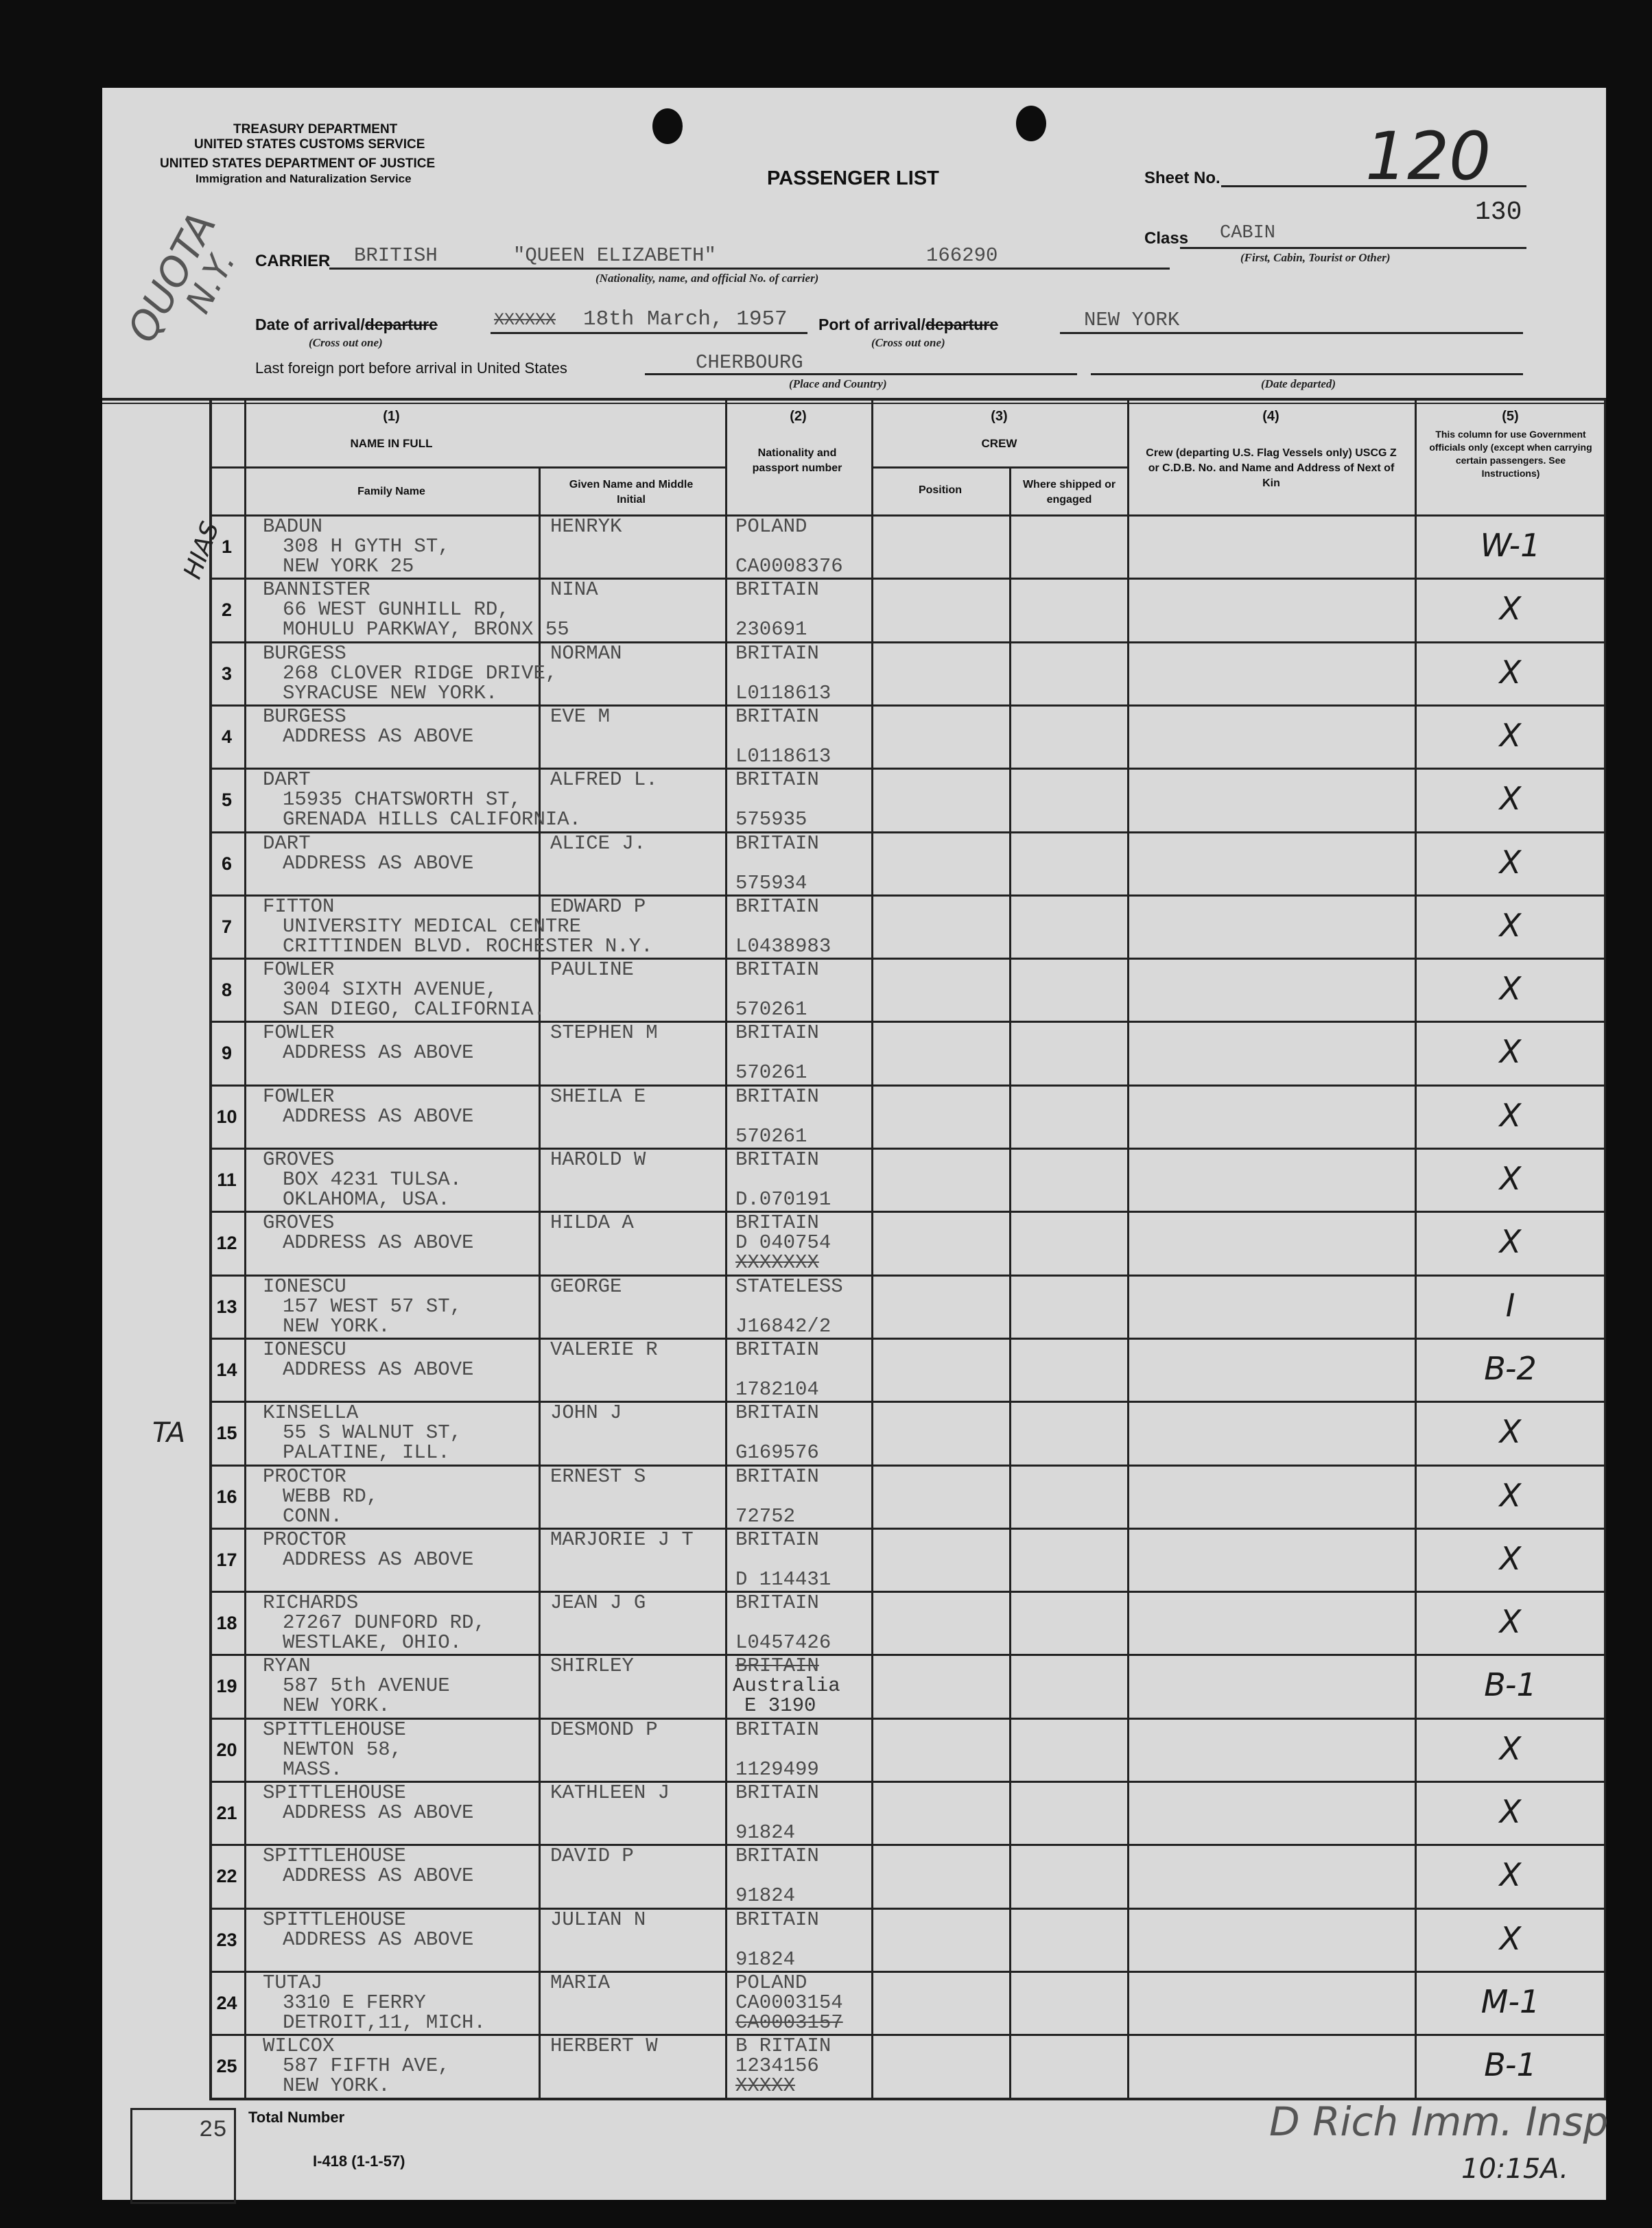  I want to click on address-line: BOX 4231 TULSA., so click(372, 1179).